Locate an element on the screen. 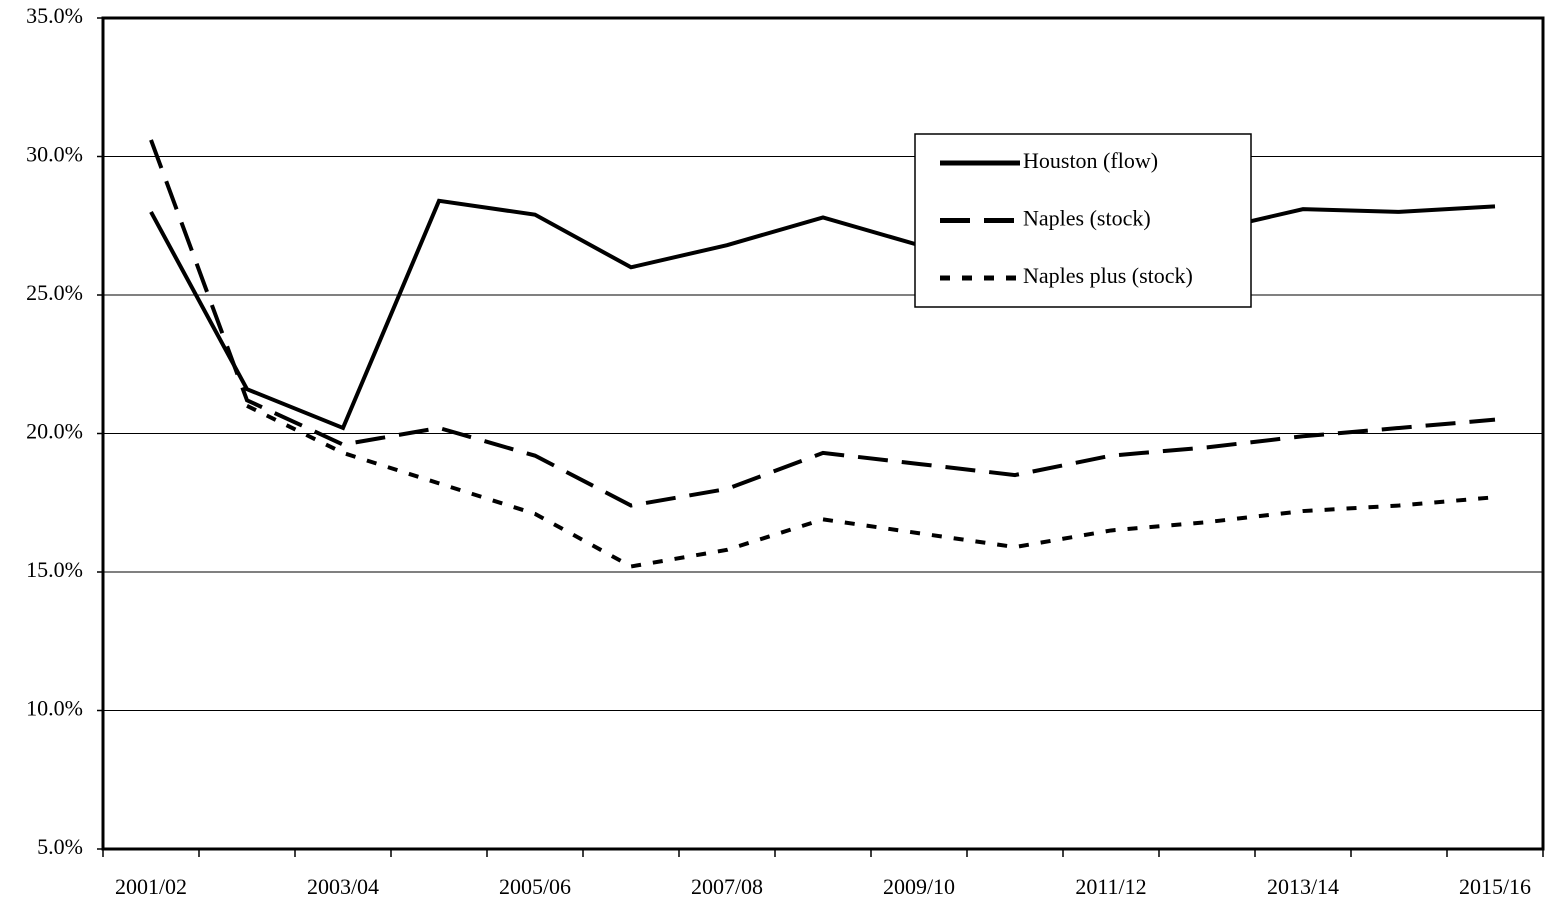 This screenshot has height=906, width=1549. x-tick-label: 2009/10 is located at coordinates (919, 886).